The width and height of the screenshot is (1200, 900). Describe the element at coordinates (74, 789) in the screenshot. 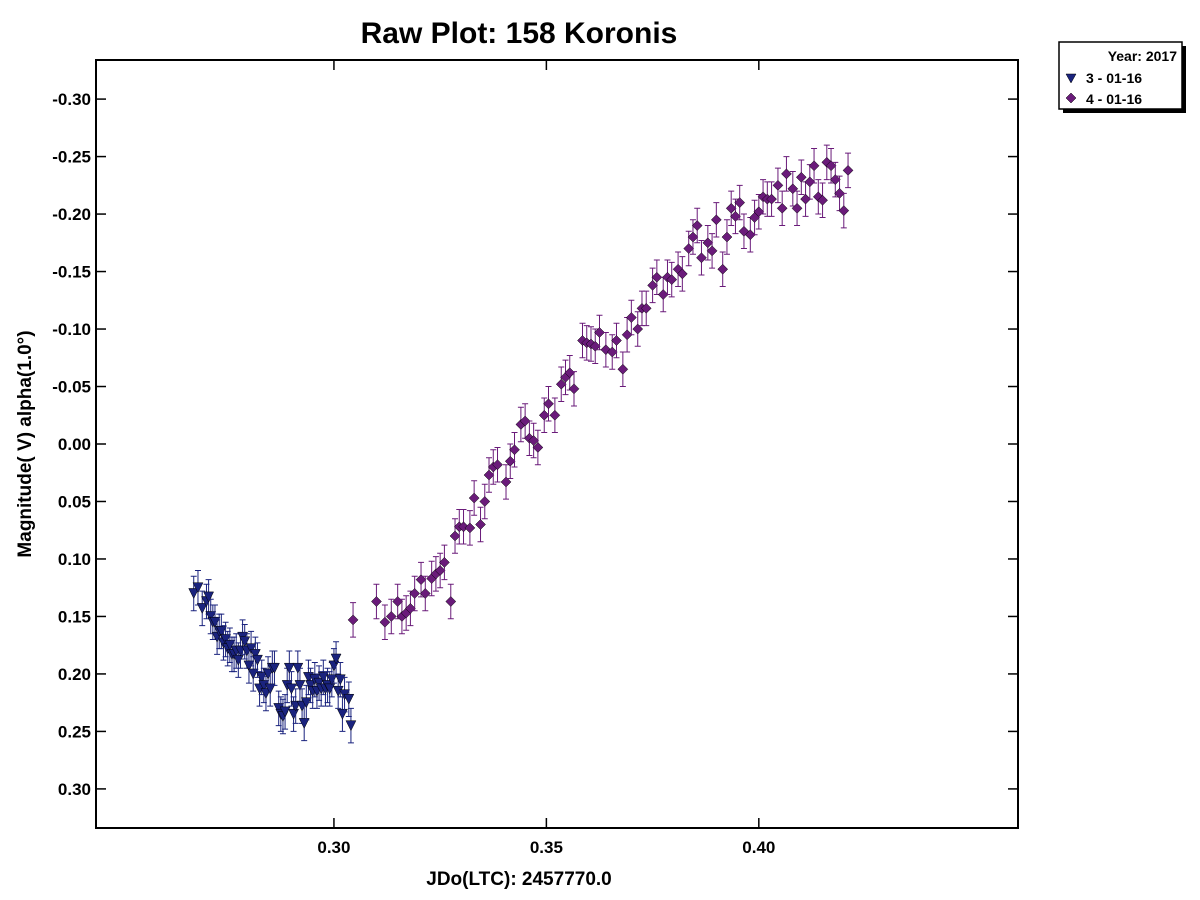

I see `y-tick-label: 0.30` at that location.